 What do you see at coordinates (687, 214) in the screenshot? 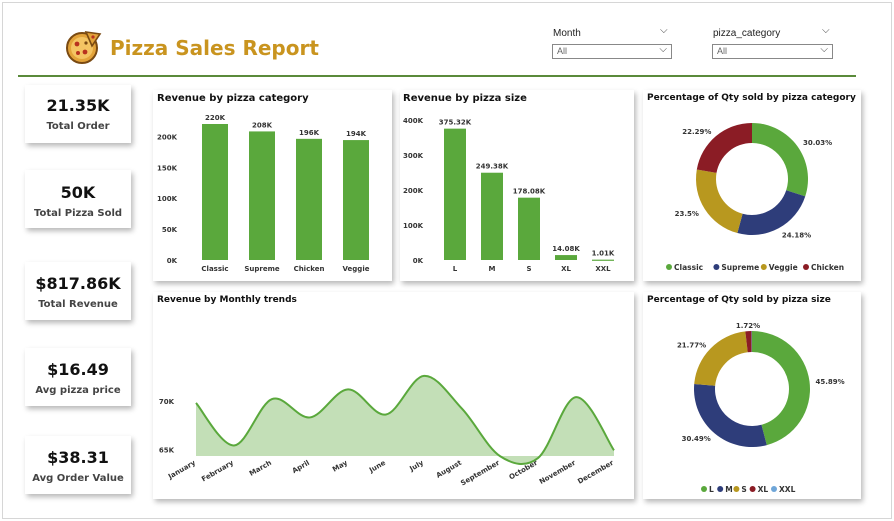
I see `slice-label: 23.5%` at bounding box center [687, 214].